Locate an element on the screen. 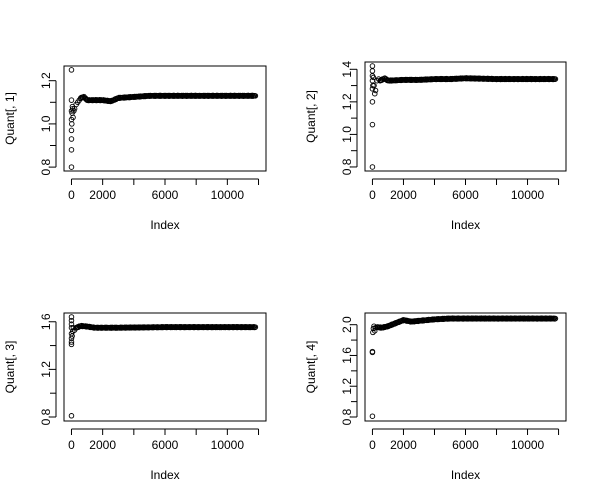  y-axis-label: Quant[, 1] is located at coordinates (10, 118).